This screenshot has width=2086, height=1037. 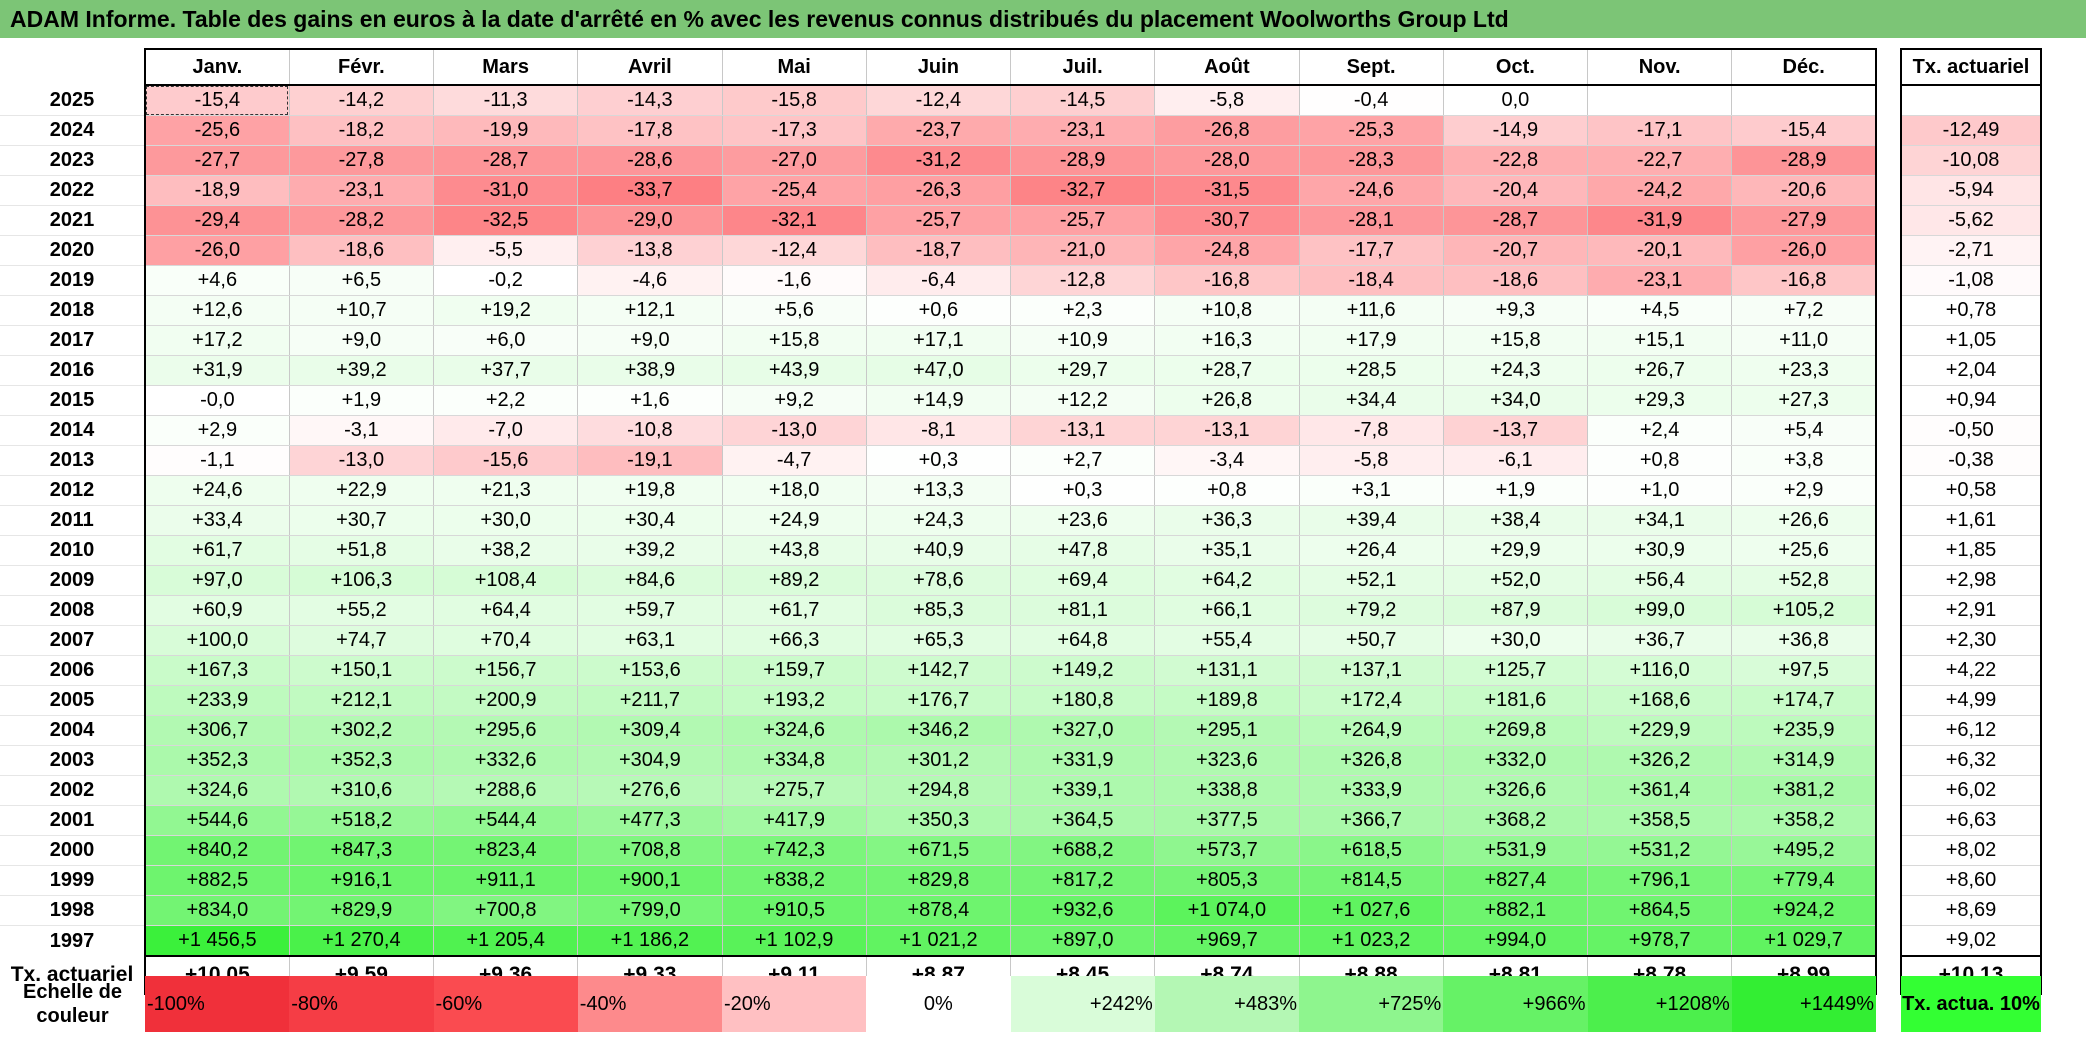 What do you see at coordinates (362, 670) in the screenshot?
I see `heat-cell: +150,1` at bounding box center [362, 670].